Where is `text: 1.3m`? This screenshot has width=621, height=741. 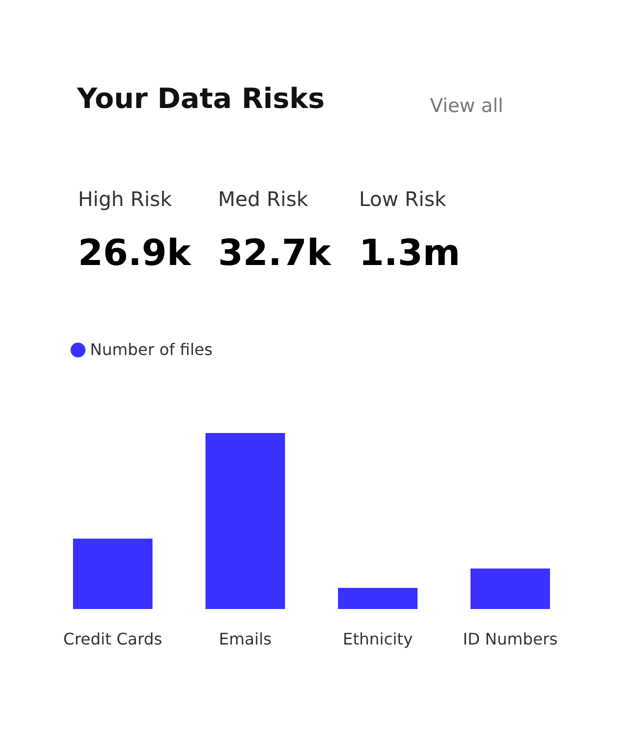 text: 1.3m is located at coordinates (409, 253).